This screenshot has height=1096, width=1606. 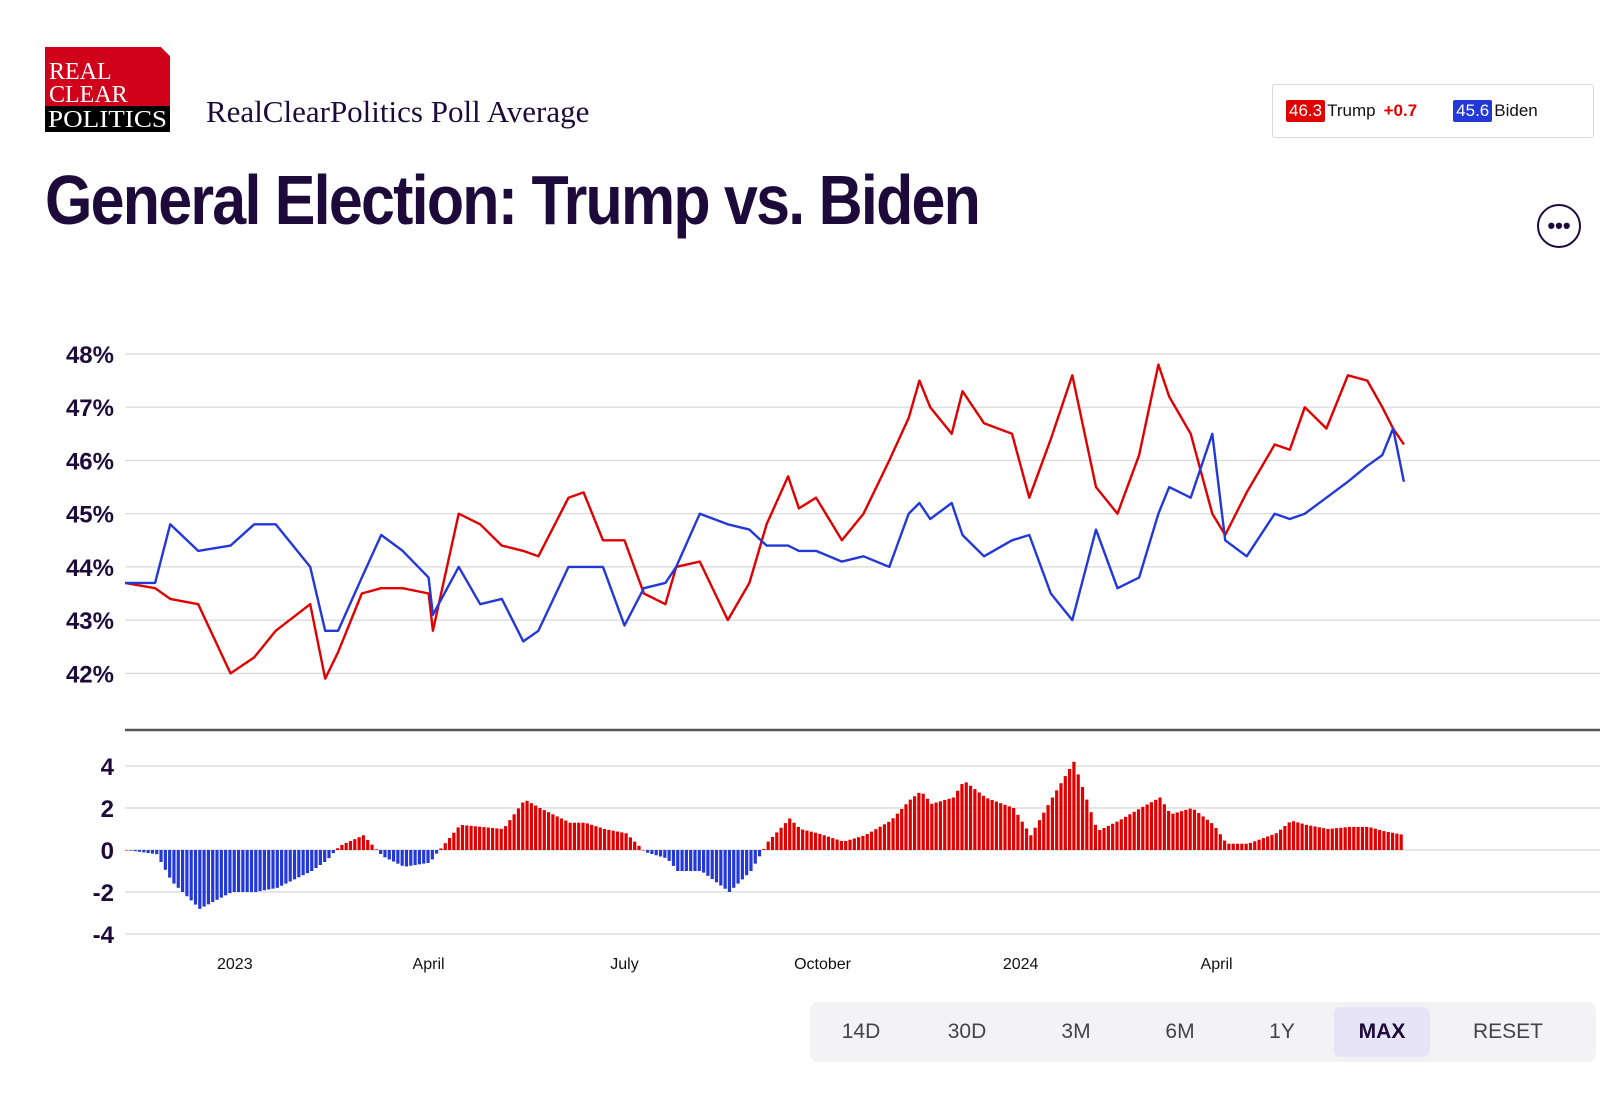 What do you see at coordinates (1180, 1031) in the screenshot?
I see `range-button-6m: 6M` at bounding box center [1180, 1031].